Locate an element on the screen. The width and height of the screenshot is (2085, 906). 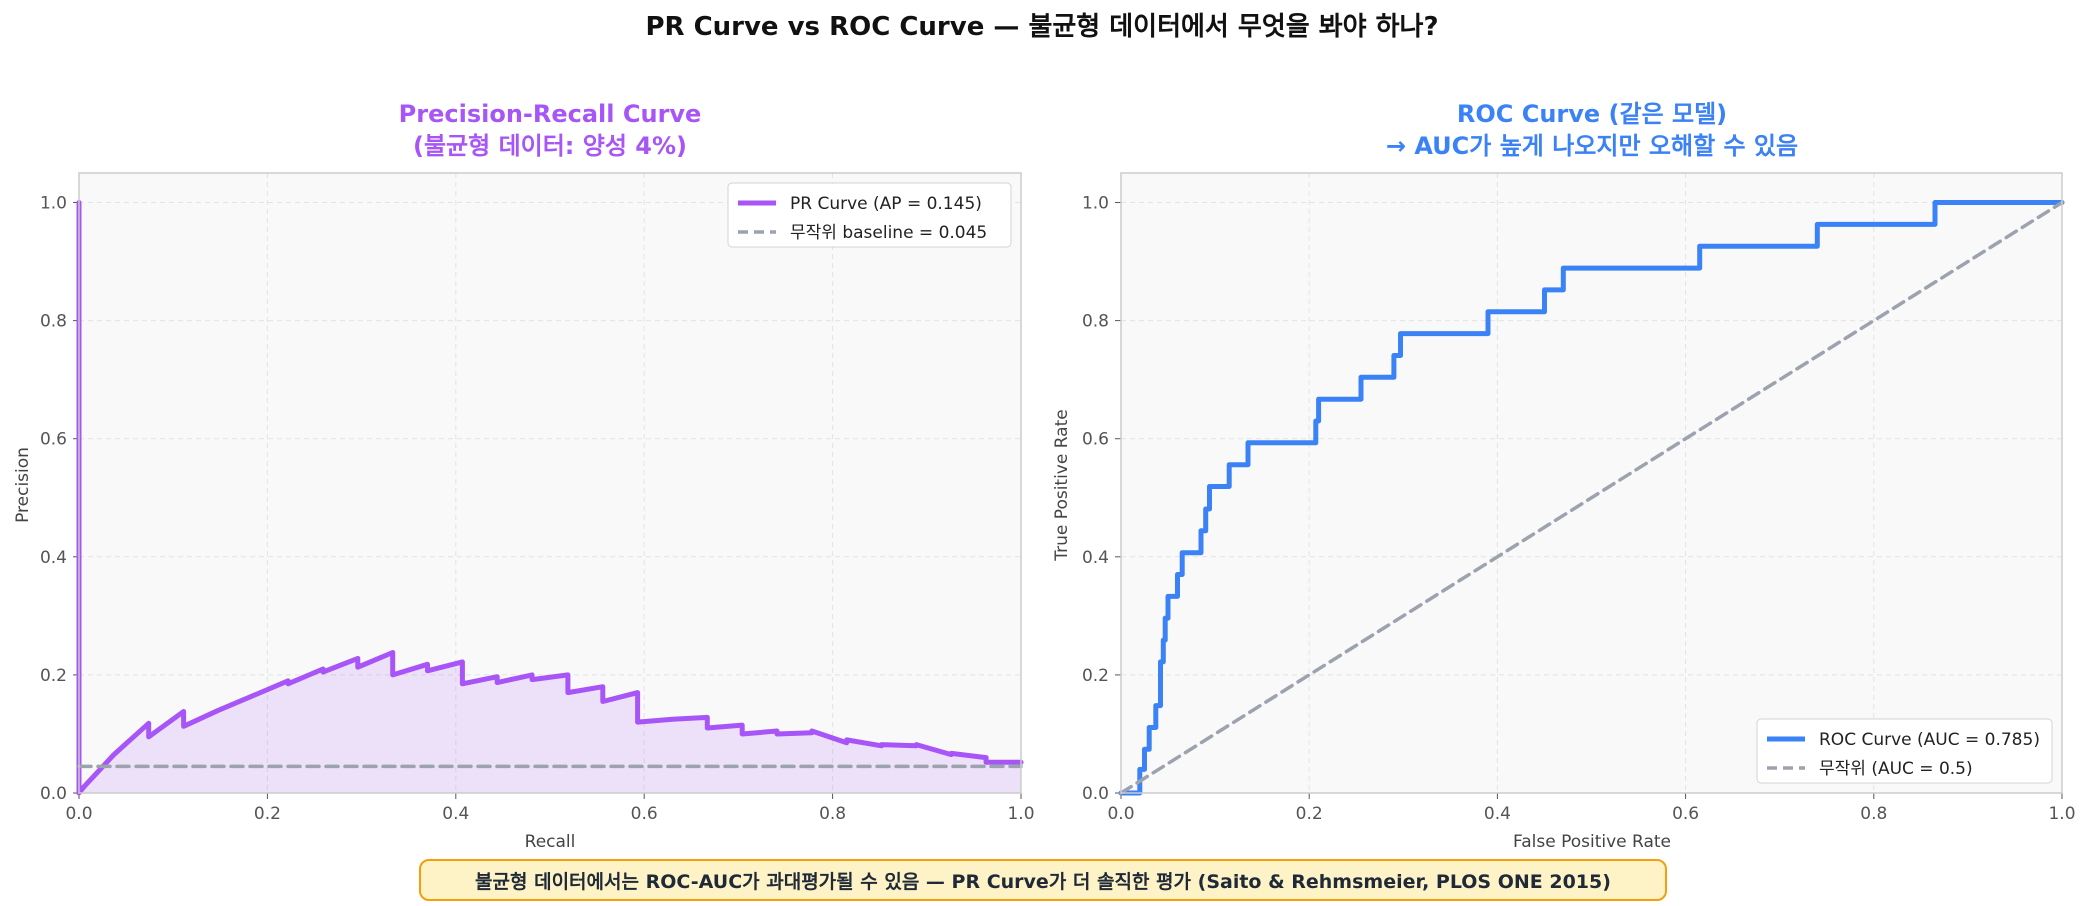
pr-y-tick-label: 0.6 is located at coordinates (53, 440).